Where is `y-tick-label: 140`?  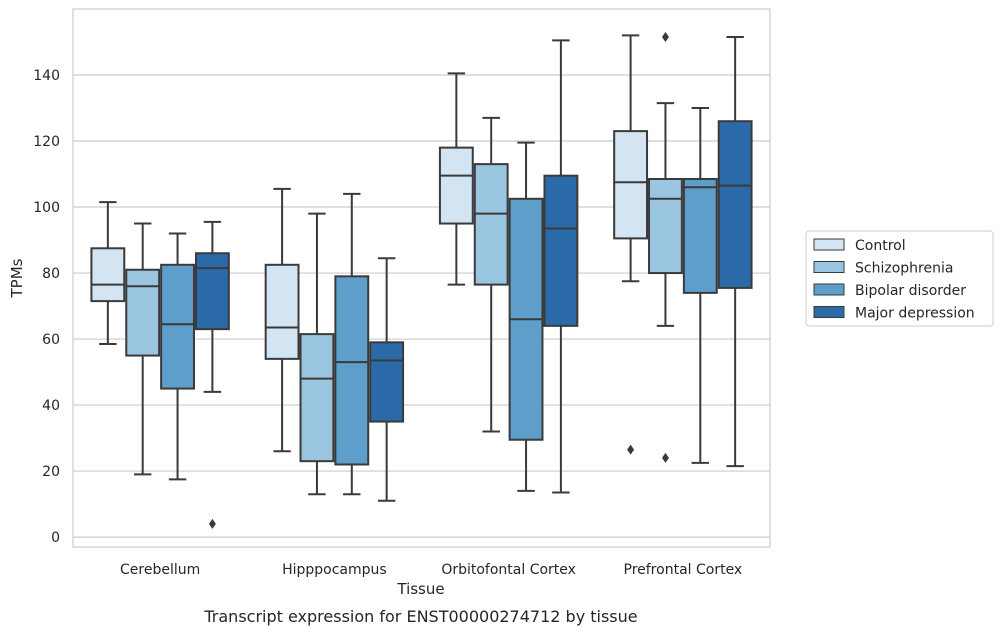
y-tick-label: 140 is located at coordinates (46, 76).